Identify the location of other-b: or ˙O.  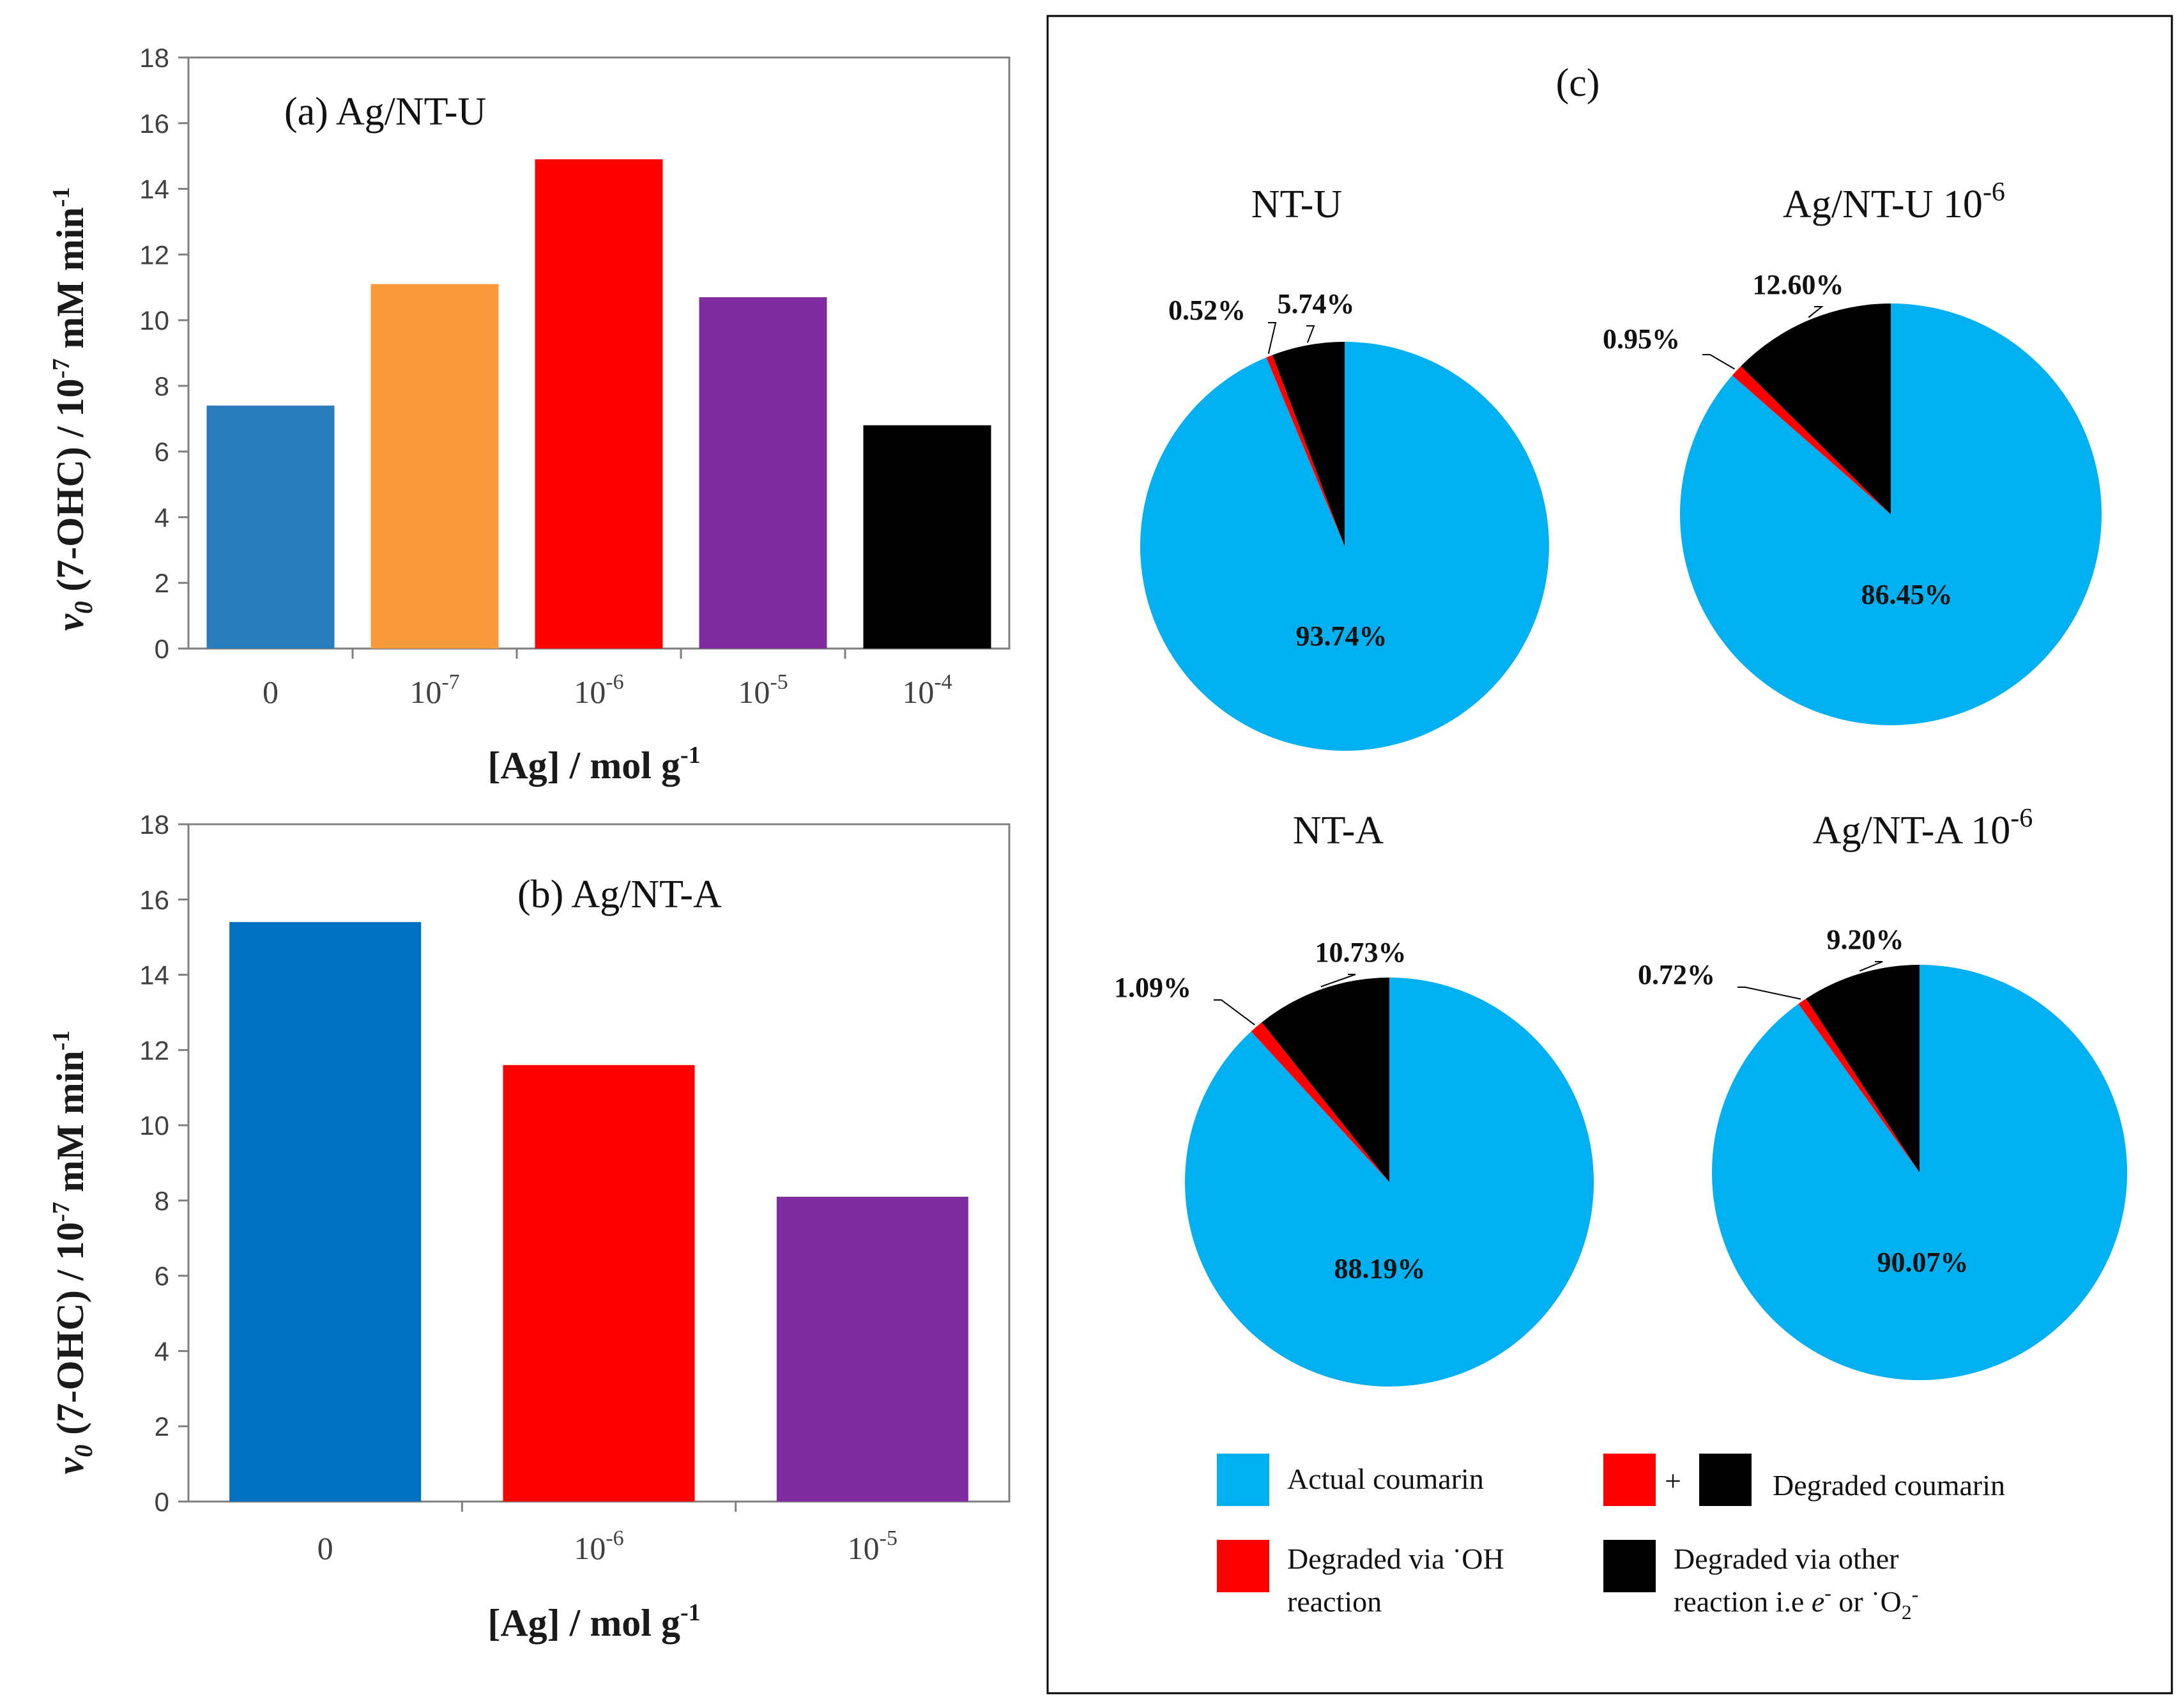
(1867, 1601).